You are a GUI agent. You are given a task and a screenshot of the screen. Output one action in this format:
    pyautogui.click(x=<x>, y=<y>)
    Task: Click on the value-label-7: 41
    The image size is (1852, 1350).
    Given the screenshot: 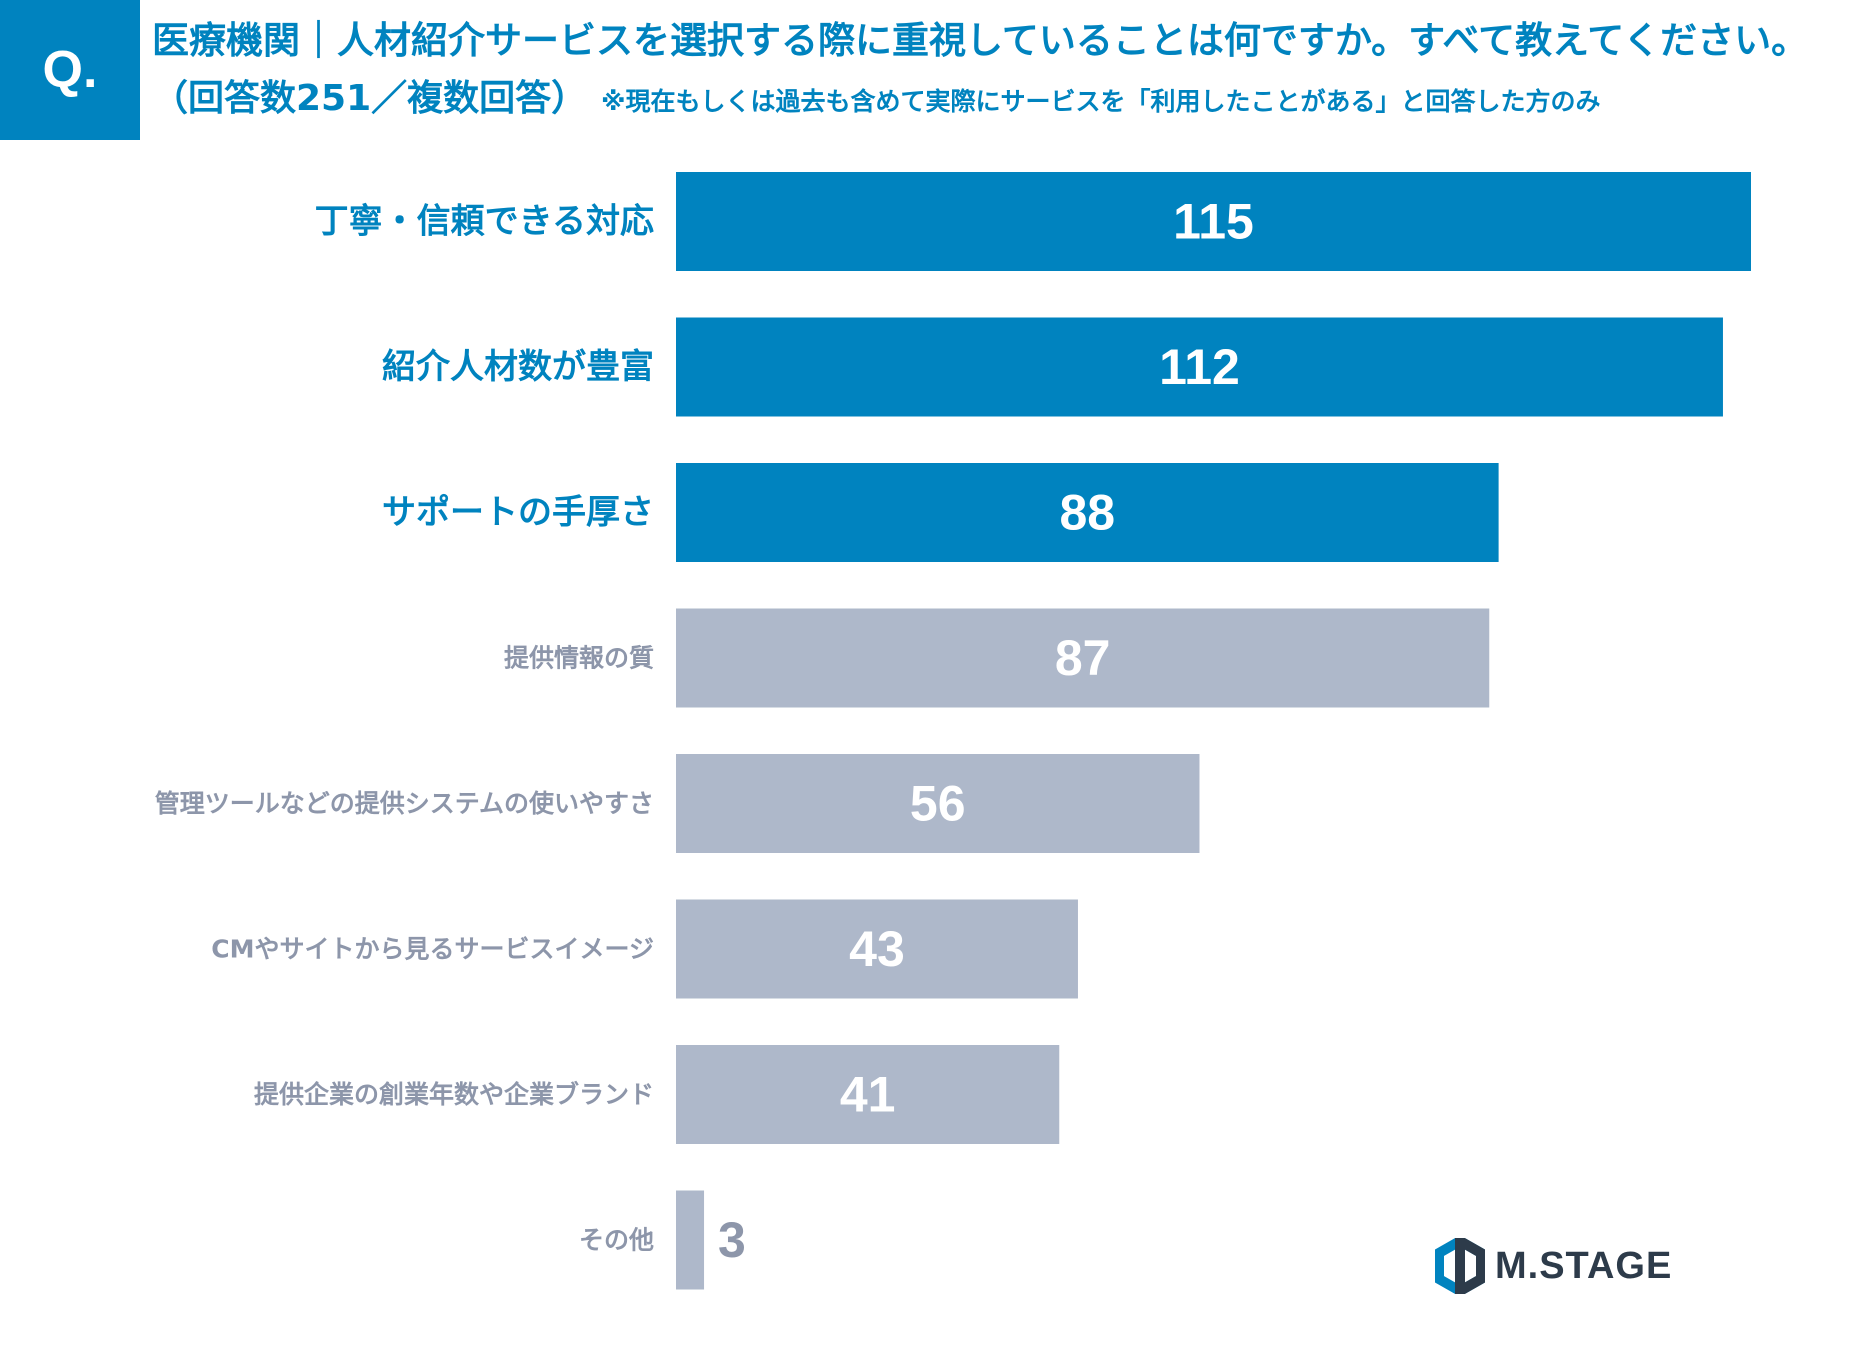 What is the action you would take?
    pyautogui.click(x=868, y=1095)
    